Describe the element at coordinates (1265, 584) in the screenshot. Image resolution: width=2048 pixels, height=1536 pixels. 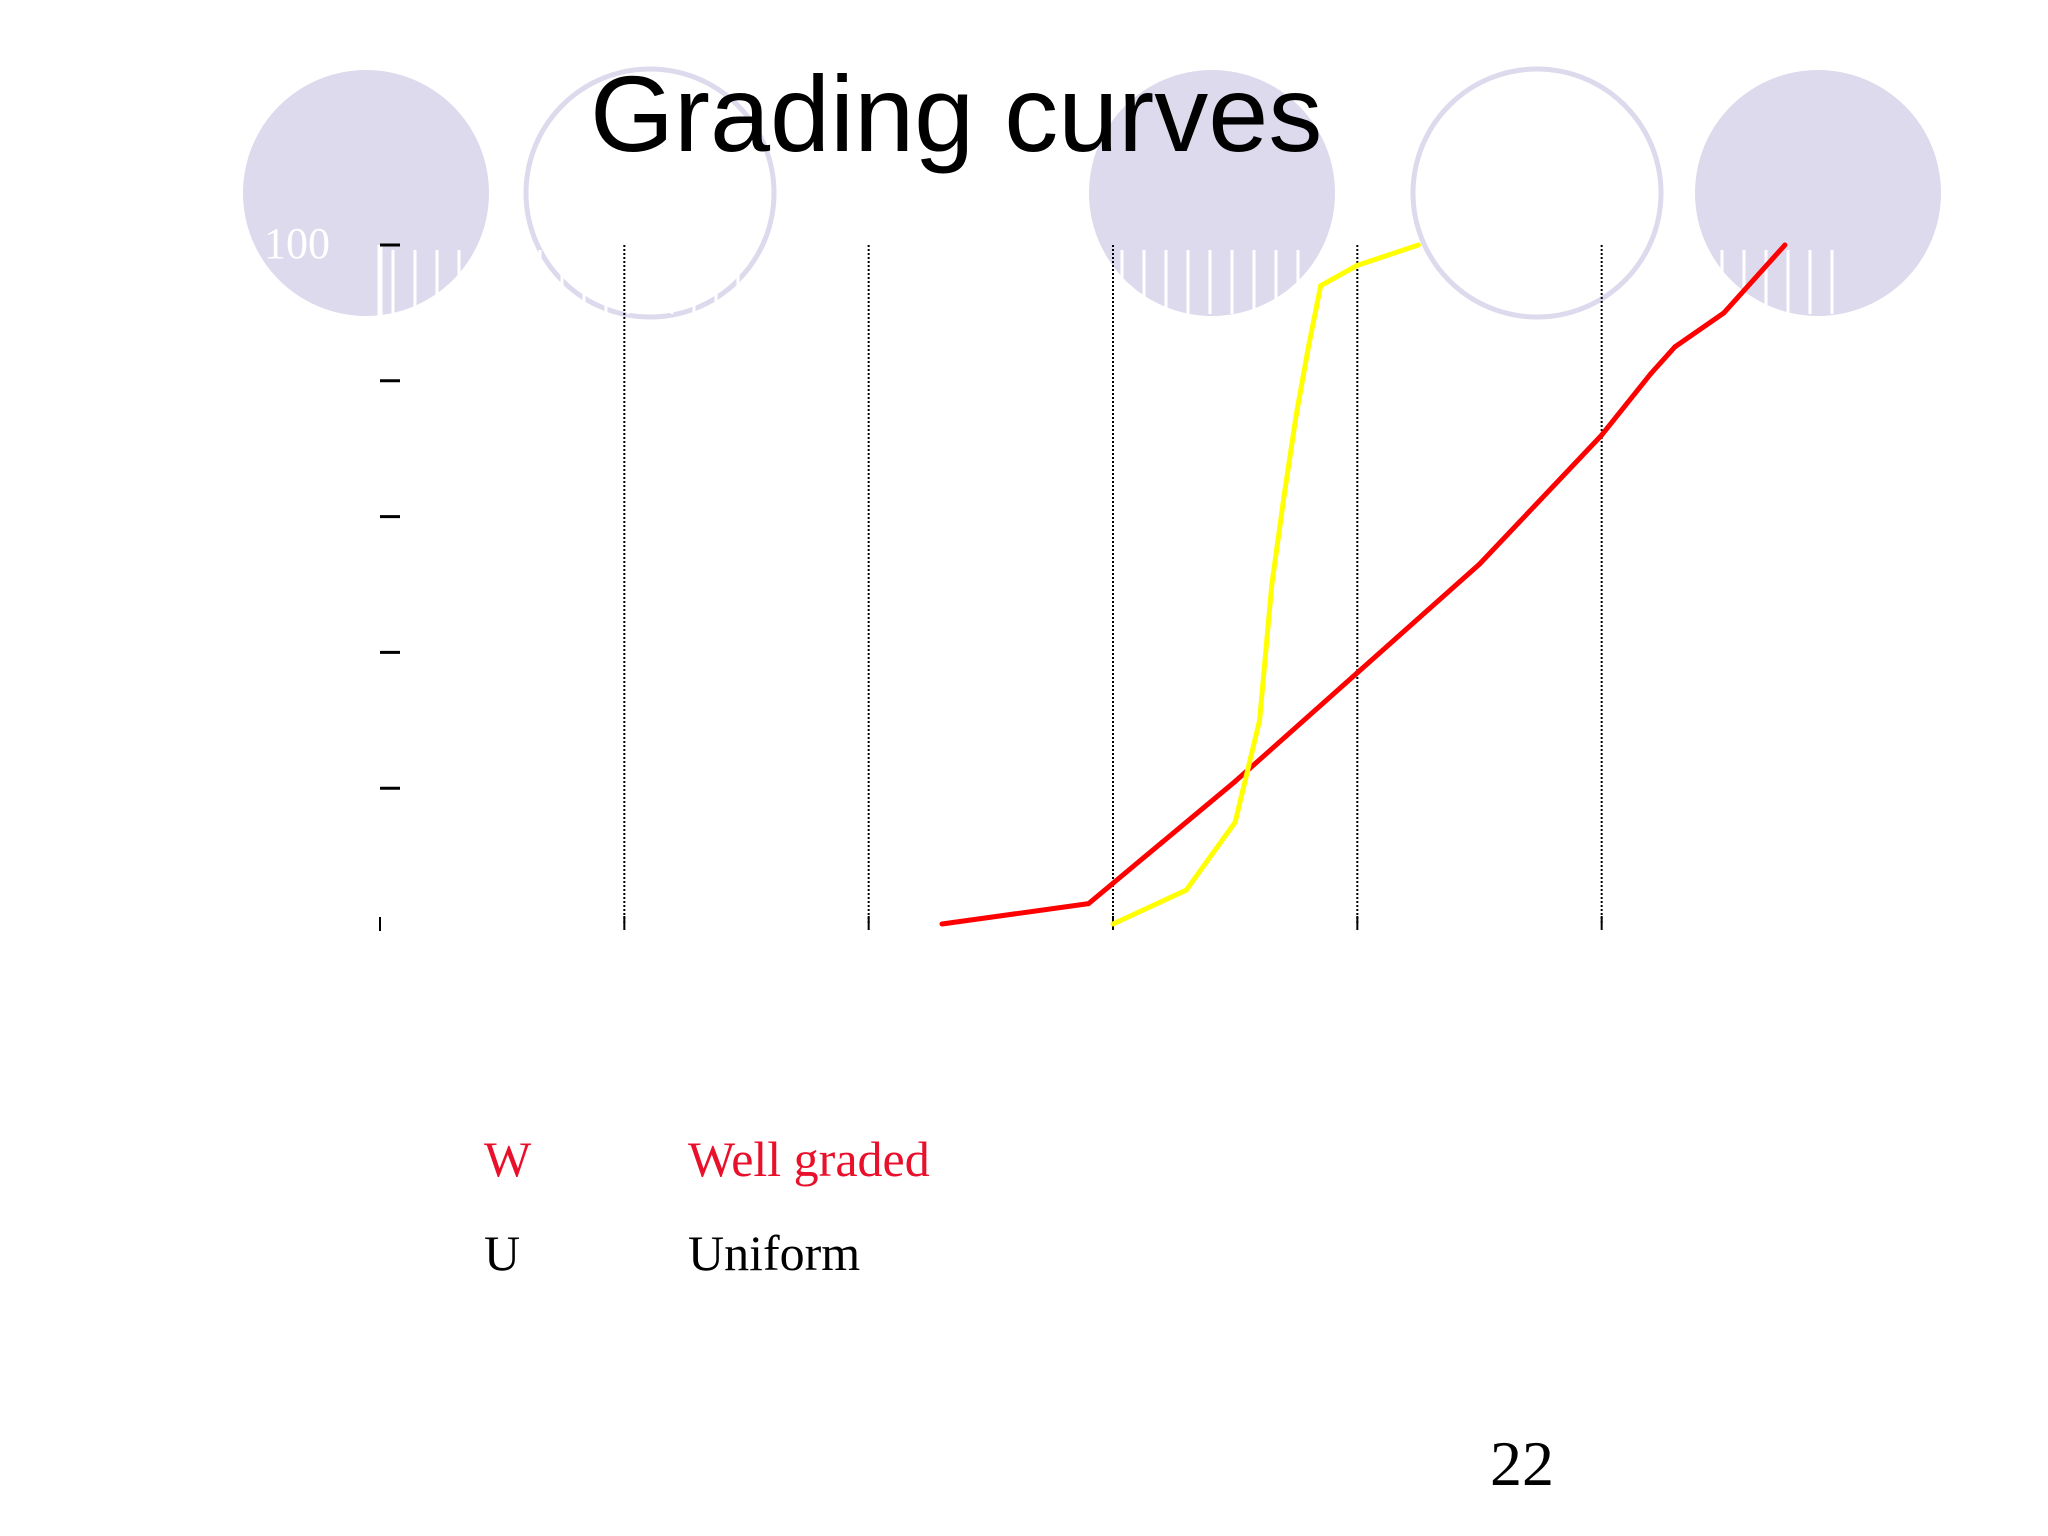
I see `series-line-U` at that location.